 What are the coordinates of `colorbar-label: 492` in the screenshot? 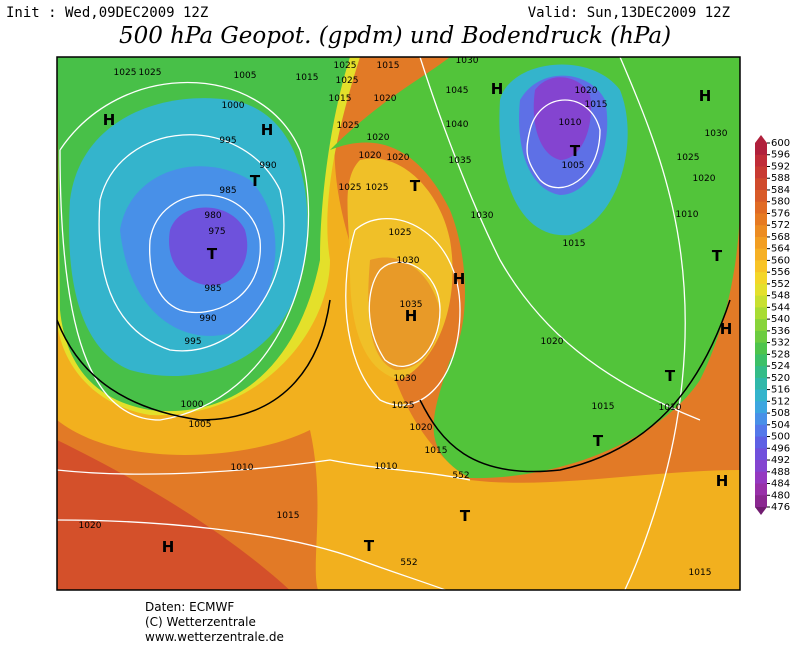 It's located at (780, 460).